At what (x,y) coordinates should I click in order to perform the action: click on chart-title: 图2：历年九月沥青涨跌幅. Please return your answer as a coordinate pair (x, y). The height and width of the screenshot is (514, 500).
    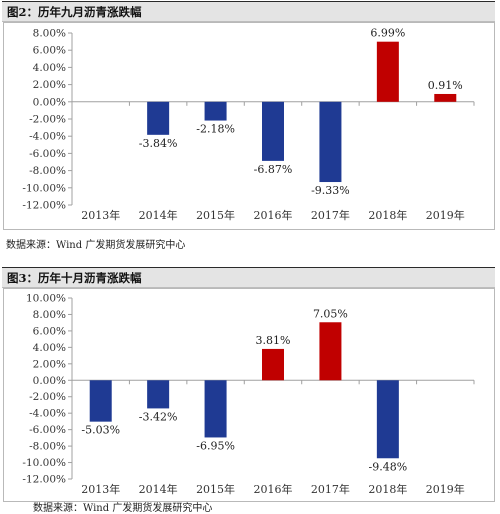
    Looking at the image, I should click on (74, 12).